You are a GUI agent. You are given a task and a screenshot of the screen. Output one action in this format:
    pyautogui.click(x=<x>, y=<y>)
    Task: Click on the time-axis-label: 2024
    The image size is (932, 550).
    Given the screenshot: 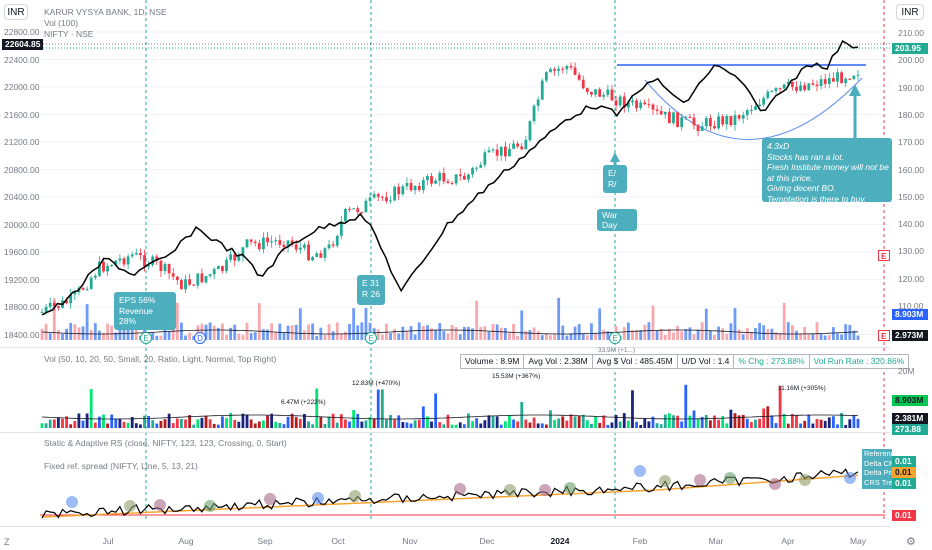 What is the action you would take?
    pyautogui.click(x=560, y=541)
    